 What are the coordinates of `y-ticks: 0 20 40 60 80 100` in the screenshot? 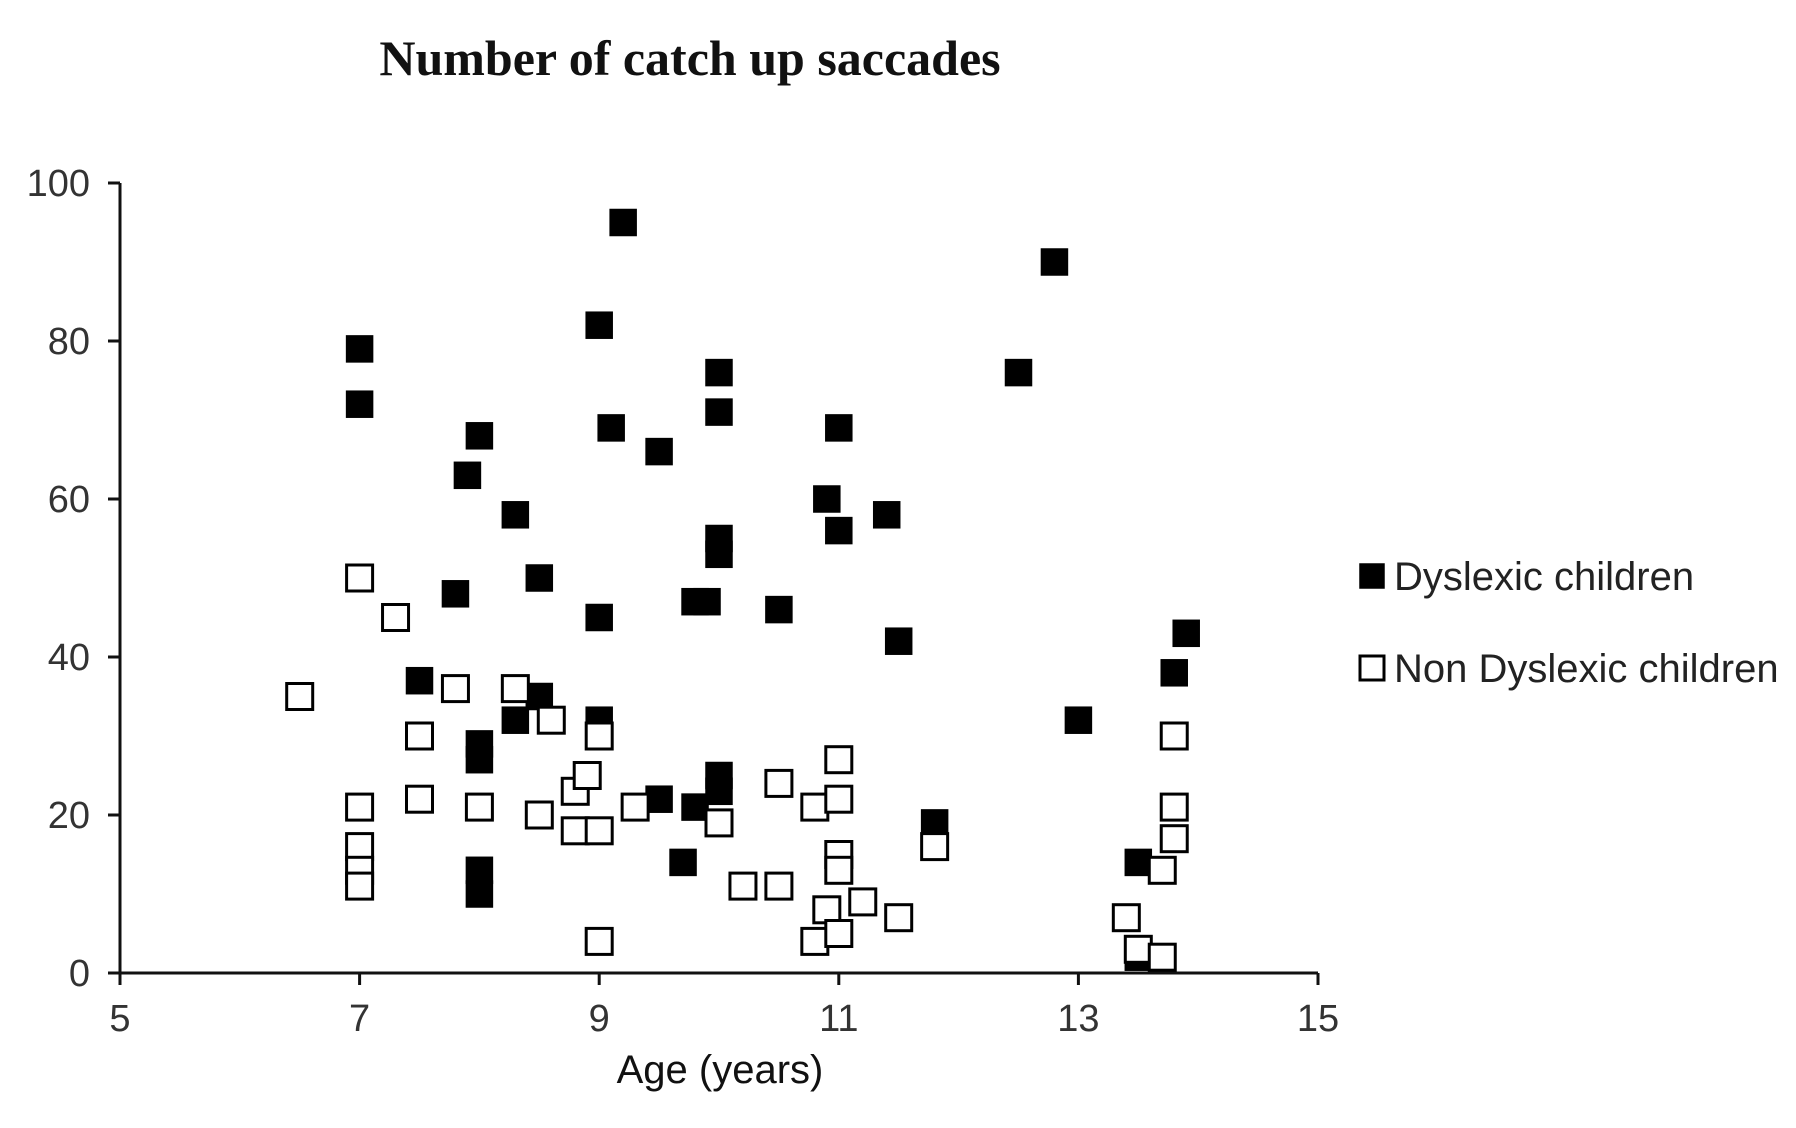 It's located at (73, 579).